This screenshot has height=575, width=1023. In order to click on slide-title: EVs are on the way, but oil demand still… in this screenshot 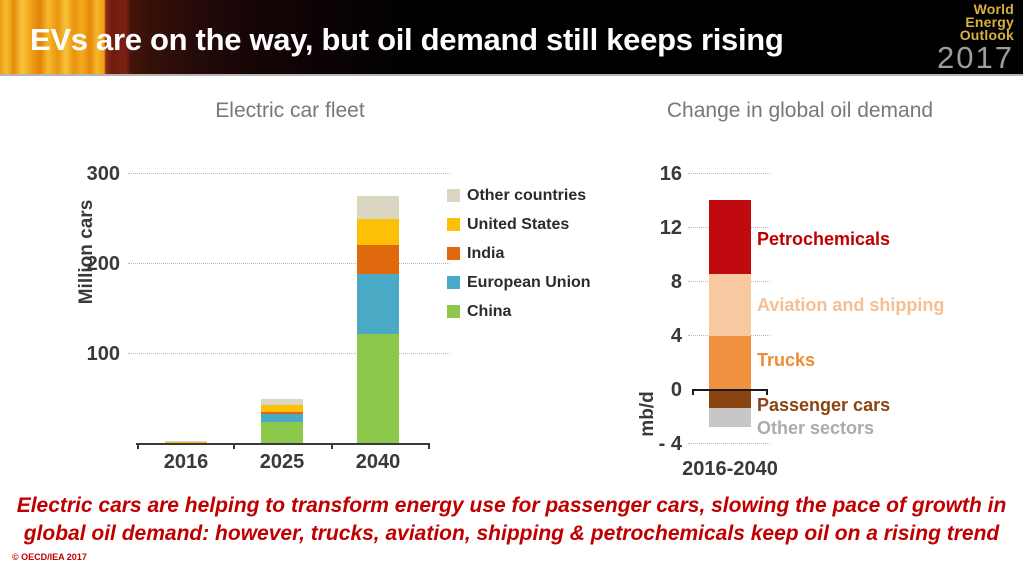, I will do `click(407, 39)`.